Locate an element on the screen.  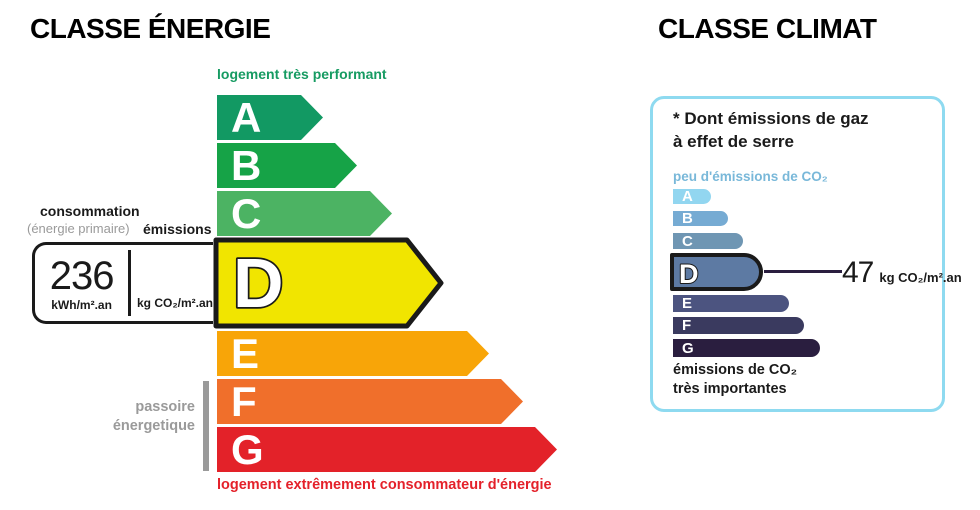
energy-title: CLASSE ÉNERGIE is located at coordinates (150, 28).